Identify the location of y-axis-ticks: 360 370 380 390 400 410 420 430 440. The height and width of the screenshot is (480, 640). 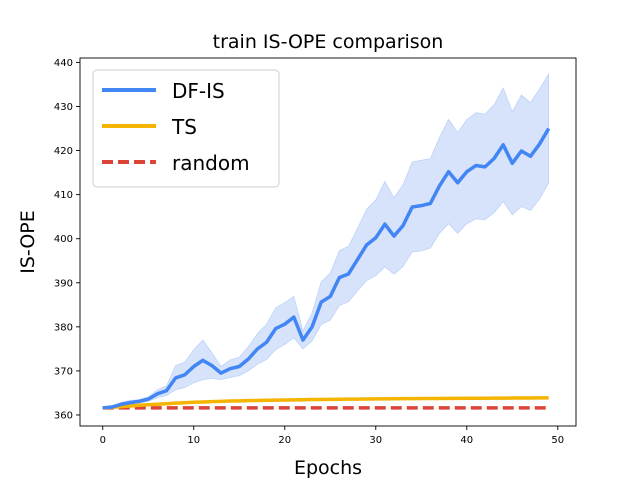
(67, 239).